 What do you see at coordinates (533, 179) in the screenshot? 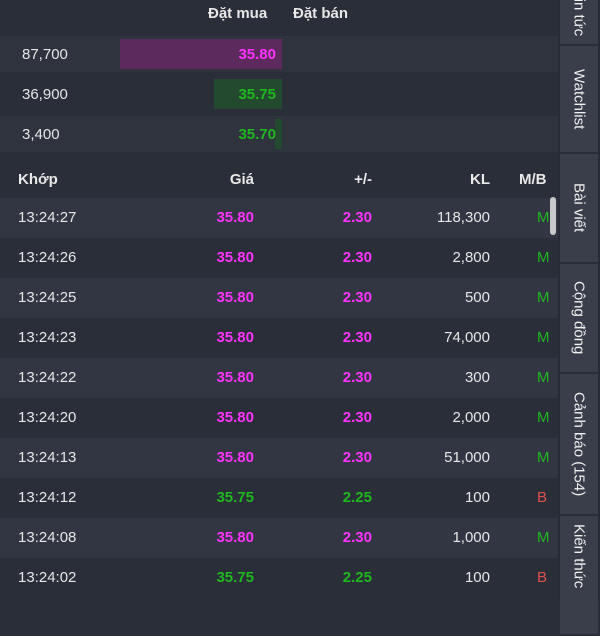
I see `side-header: M/B` at bounding box center [533, 179].